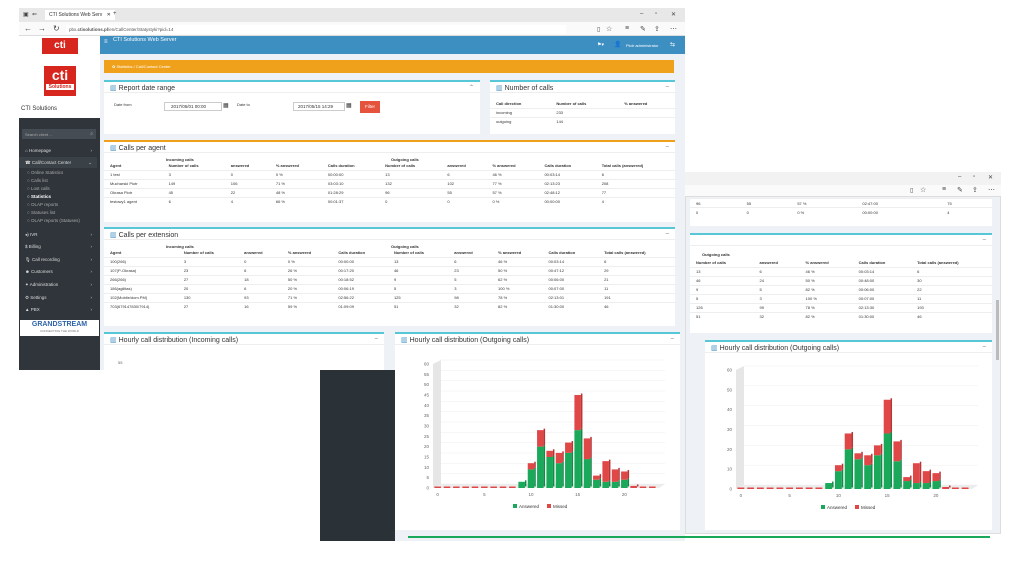 The image size is (1011, 565). I want to click on header-logo: cti, so click(60, 46).